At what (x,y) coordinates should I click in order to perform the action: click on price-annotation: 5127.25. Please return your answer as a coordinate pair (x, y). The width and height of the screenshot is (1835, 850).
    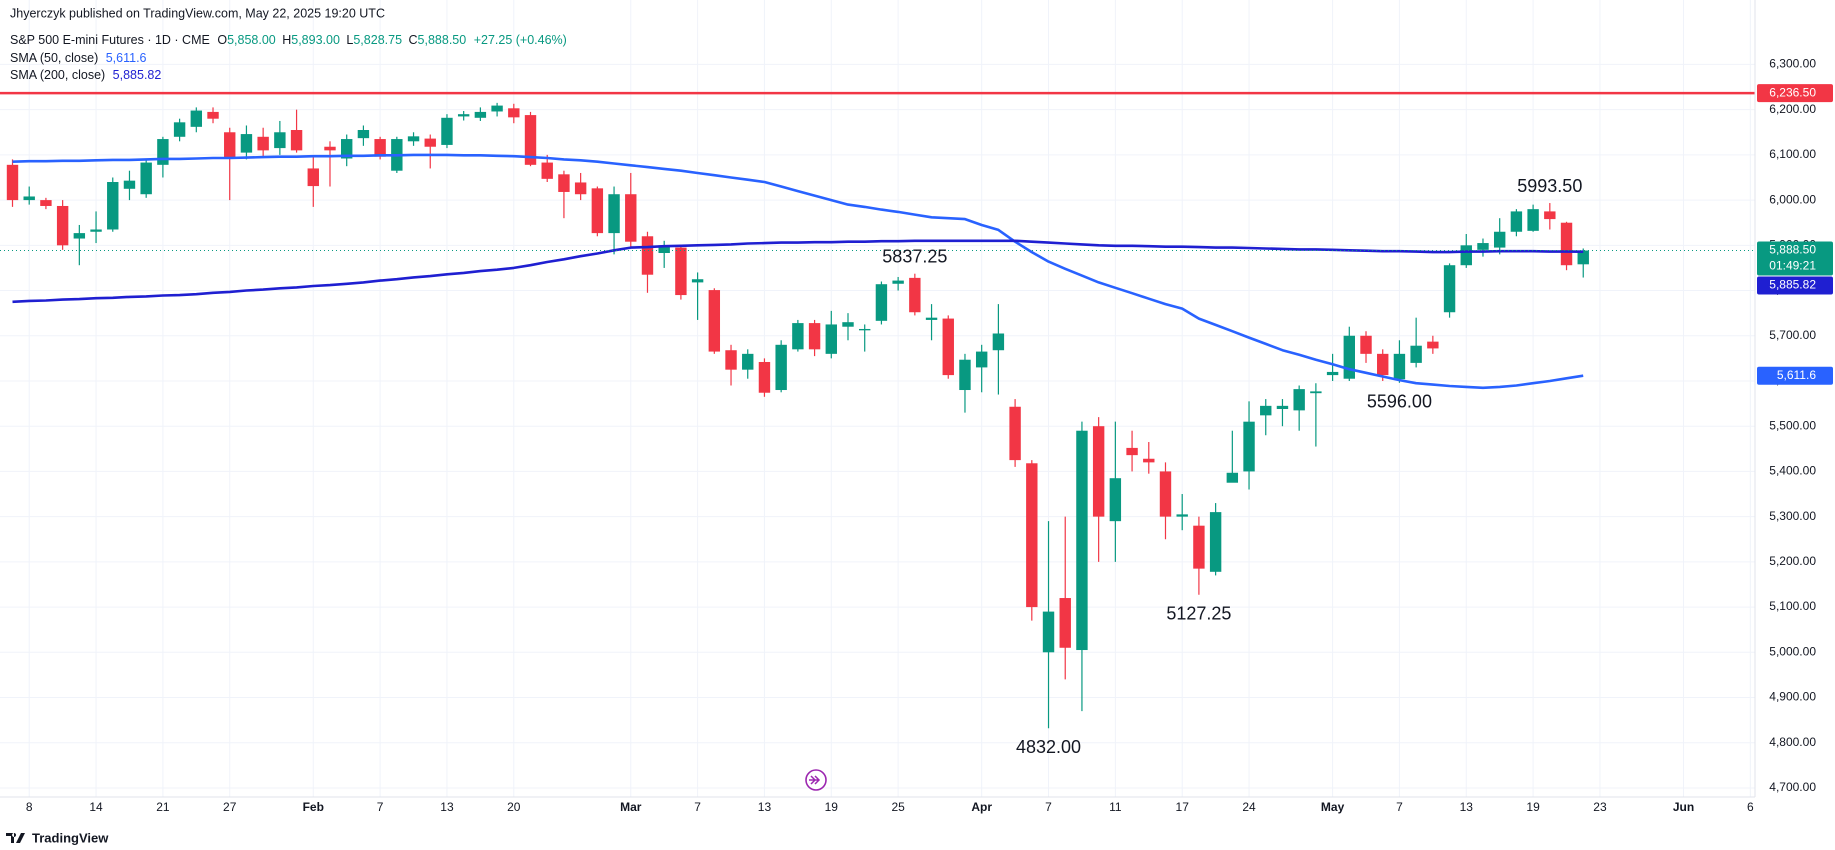
    Looking at the image, I should click on (1198, 614).